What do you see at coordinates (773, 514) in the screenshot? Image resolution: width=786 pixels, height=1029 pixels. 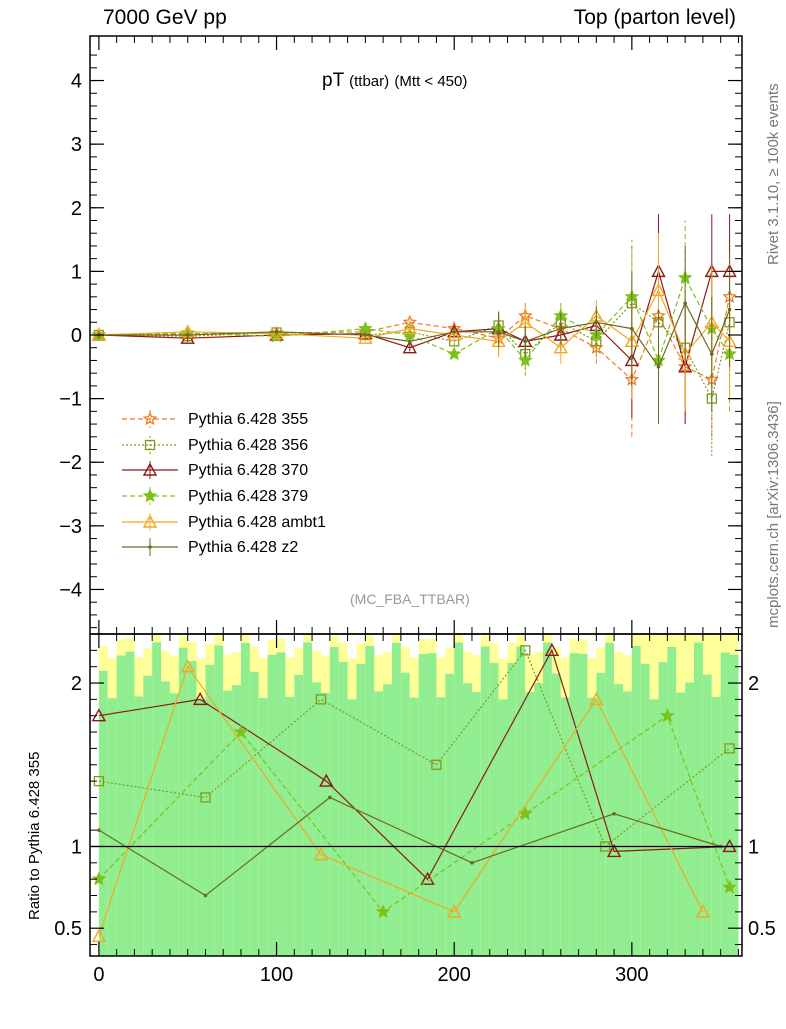 I see `mcplots-label: mcplots.cern.ch [arXiv:1306.3436]` at bounding box center [773, 514].